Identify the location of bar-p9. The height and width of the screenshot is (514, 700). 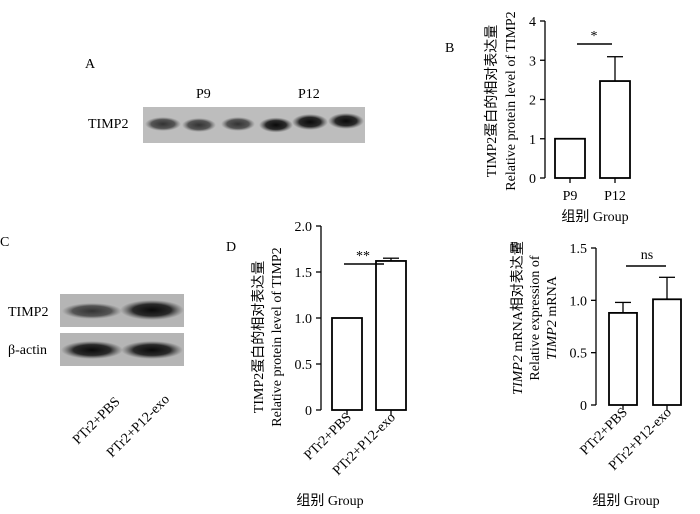
(570, 158).